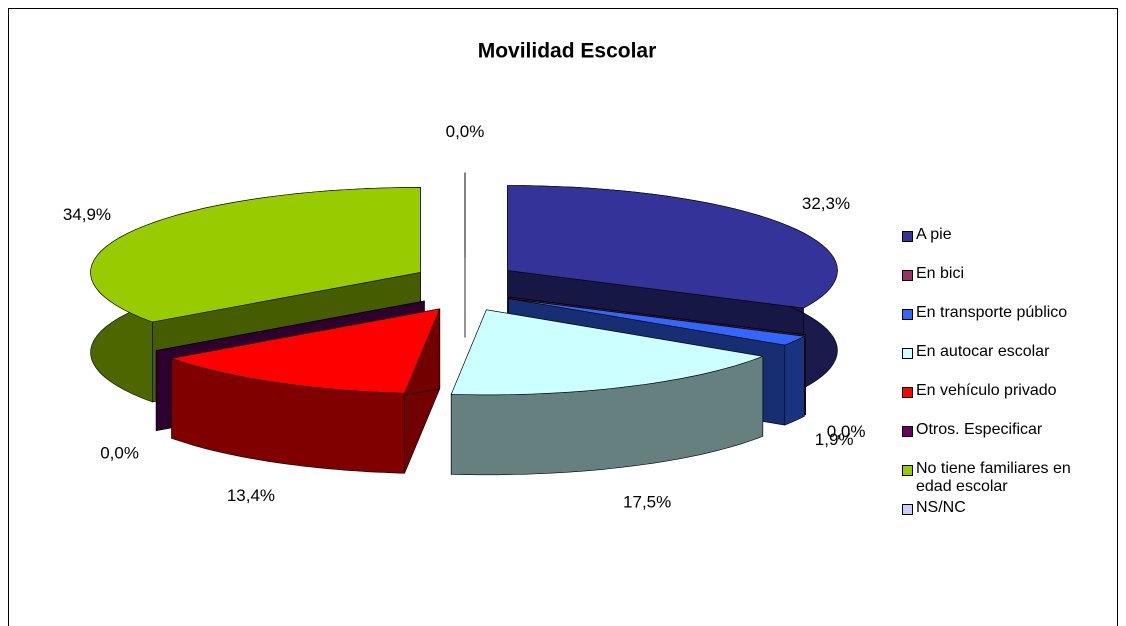  Describe the element at coordinates (983, 351) in the screenshot. I see `legend-label: En autocar escolar` at that location.